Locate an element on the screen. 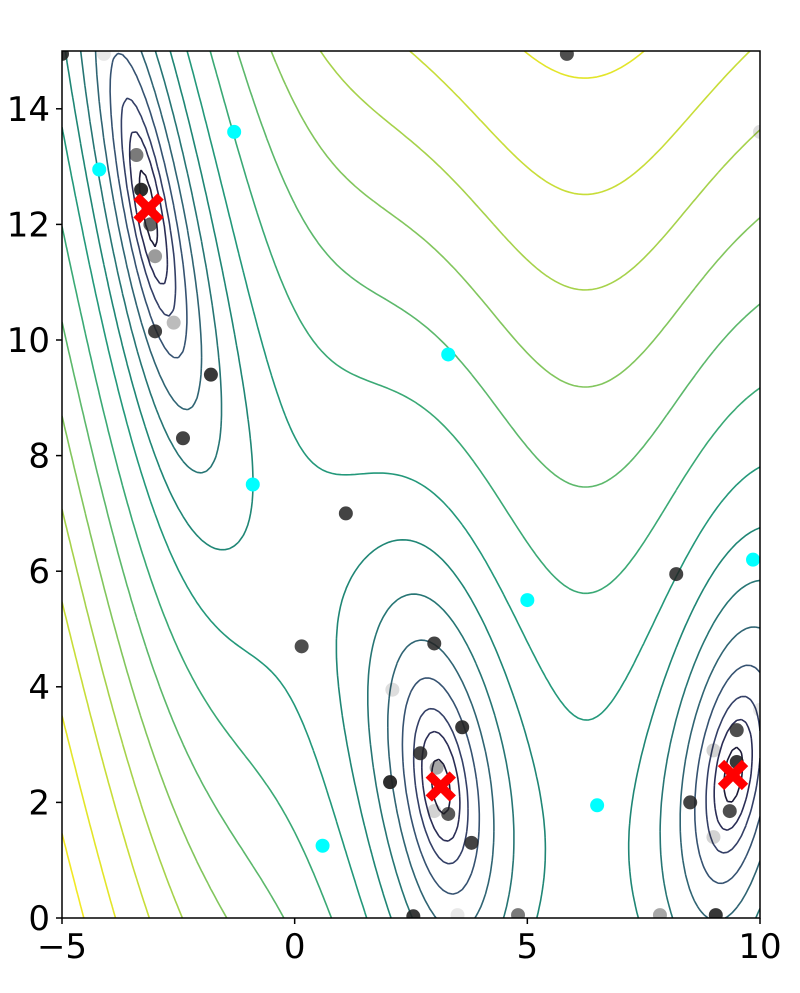 This screenshot has height=993, width=800. y-tick-label: 12 is located at coordinates (28, 225).